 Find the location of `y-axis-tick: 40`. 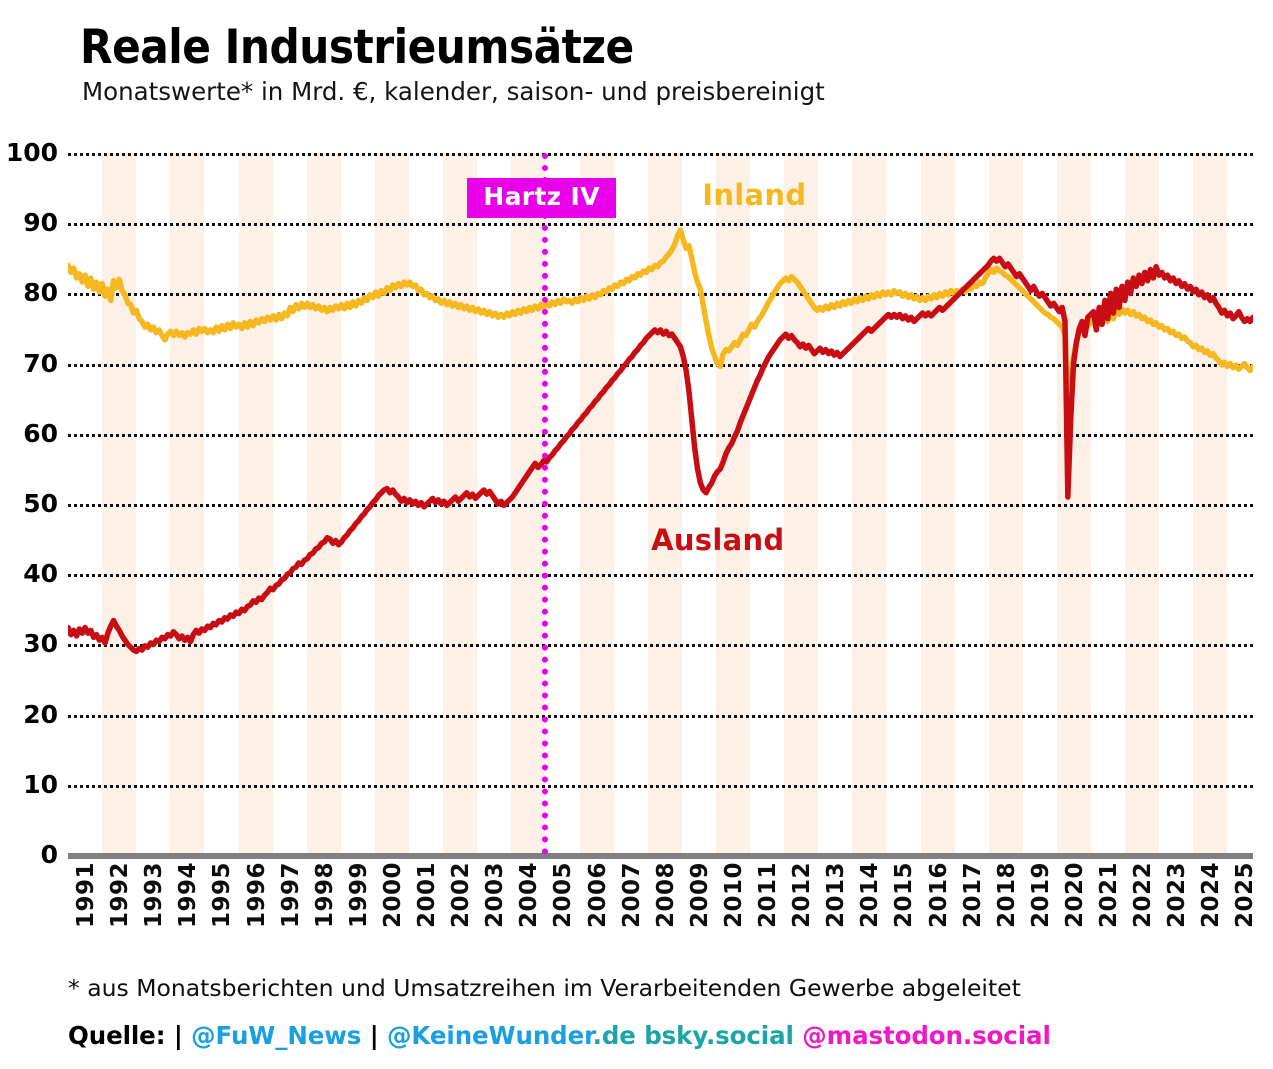

y-axis-tick: 40 is located at coordinates (40, 574).